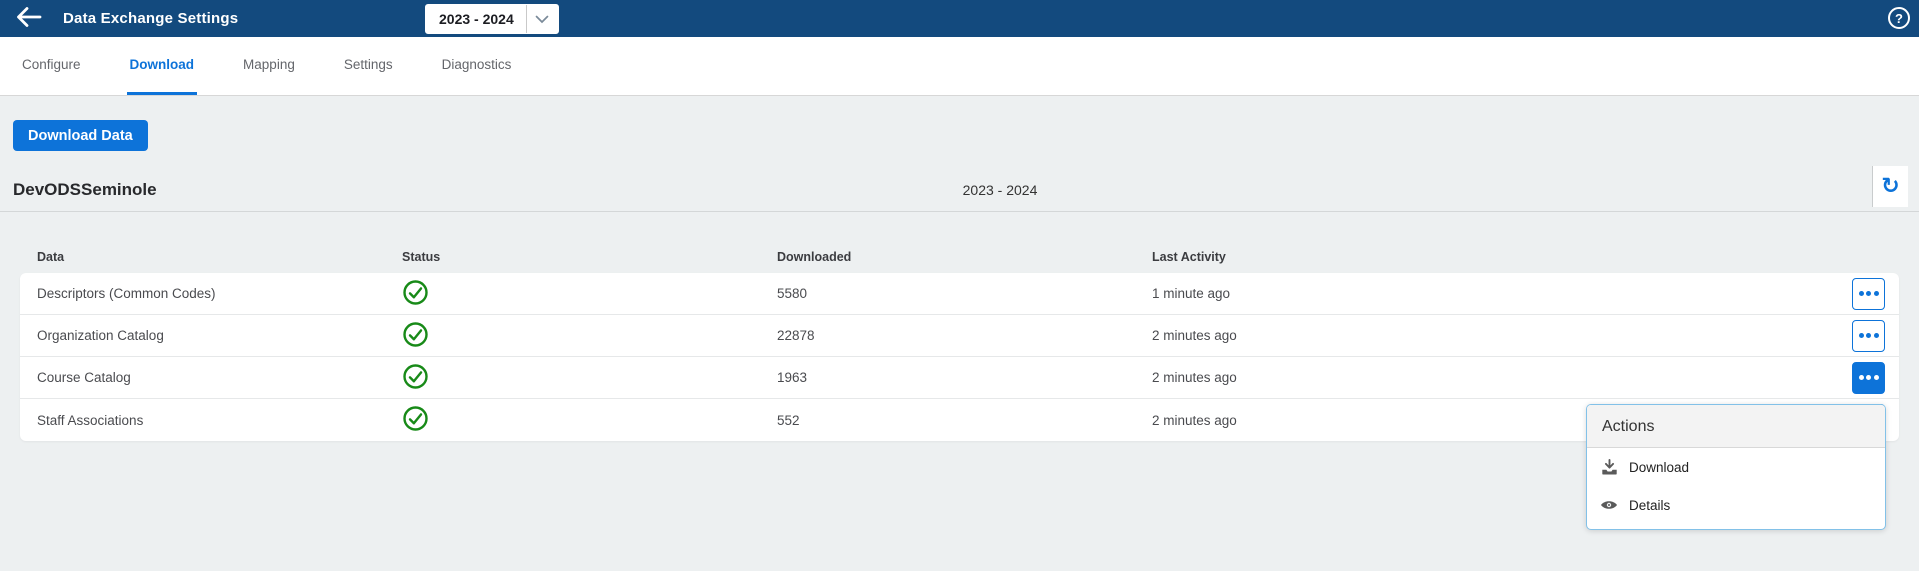 The width and height of the screenshot is (1919, 571). Describe the element at coordinates (51, 64) in the screenshot. I see `tab-configure: Configure` at that location.